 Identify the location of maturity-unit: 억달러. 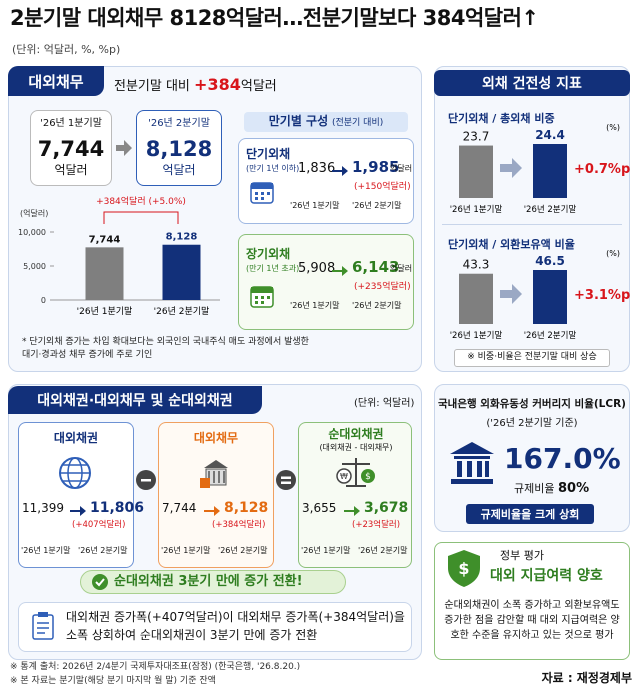
(401, 268).